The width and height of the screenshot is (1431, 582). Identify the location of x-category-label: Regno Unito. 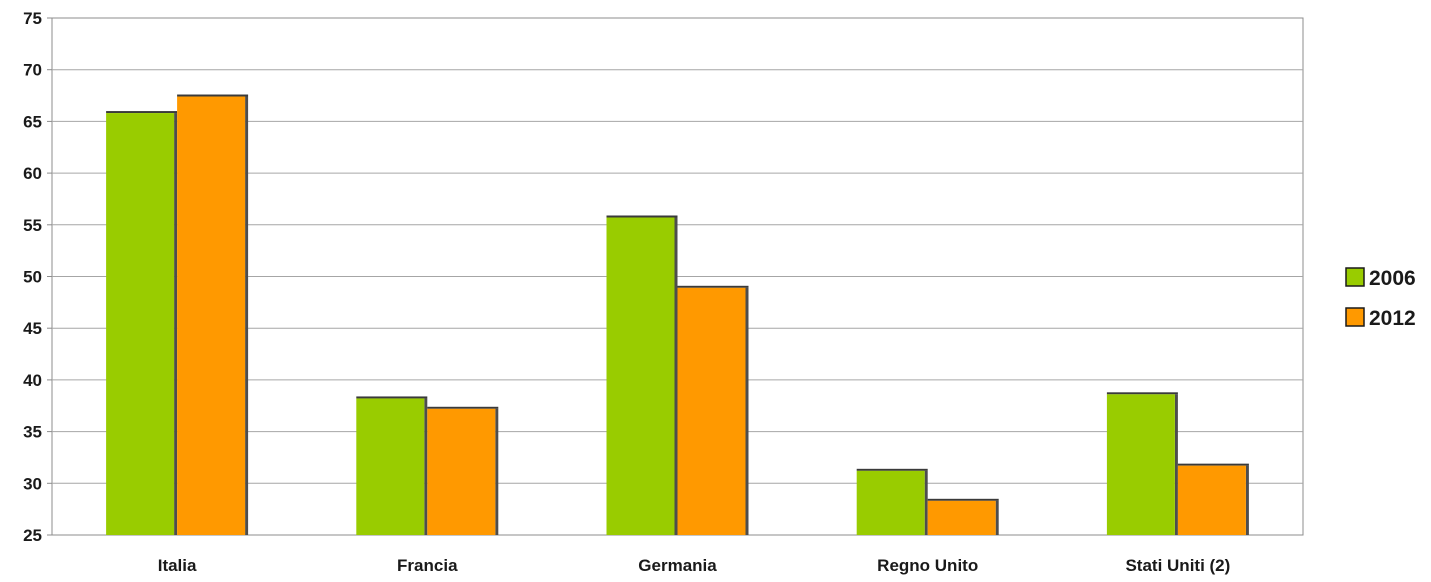
(927, 565).